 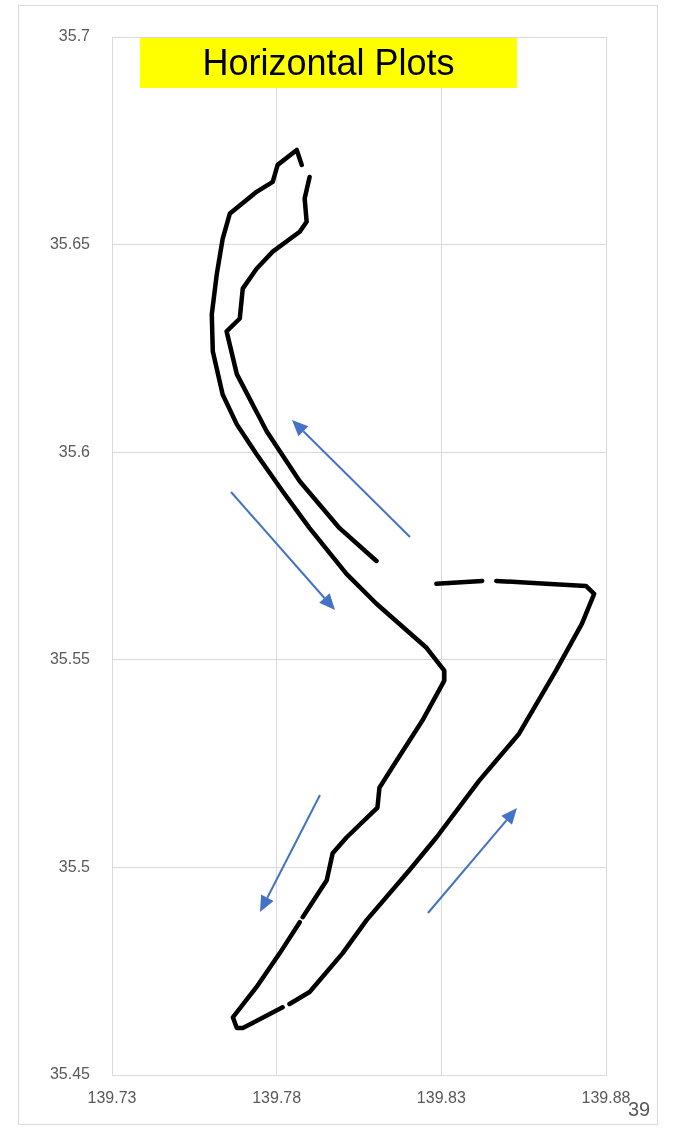 I want to click on x-tick-label: 139.78, so click(x=277, y=1098).